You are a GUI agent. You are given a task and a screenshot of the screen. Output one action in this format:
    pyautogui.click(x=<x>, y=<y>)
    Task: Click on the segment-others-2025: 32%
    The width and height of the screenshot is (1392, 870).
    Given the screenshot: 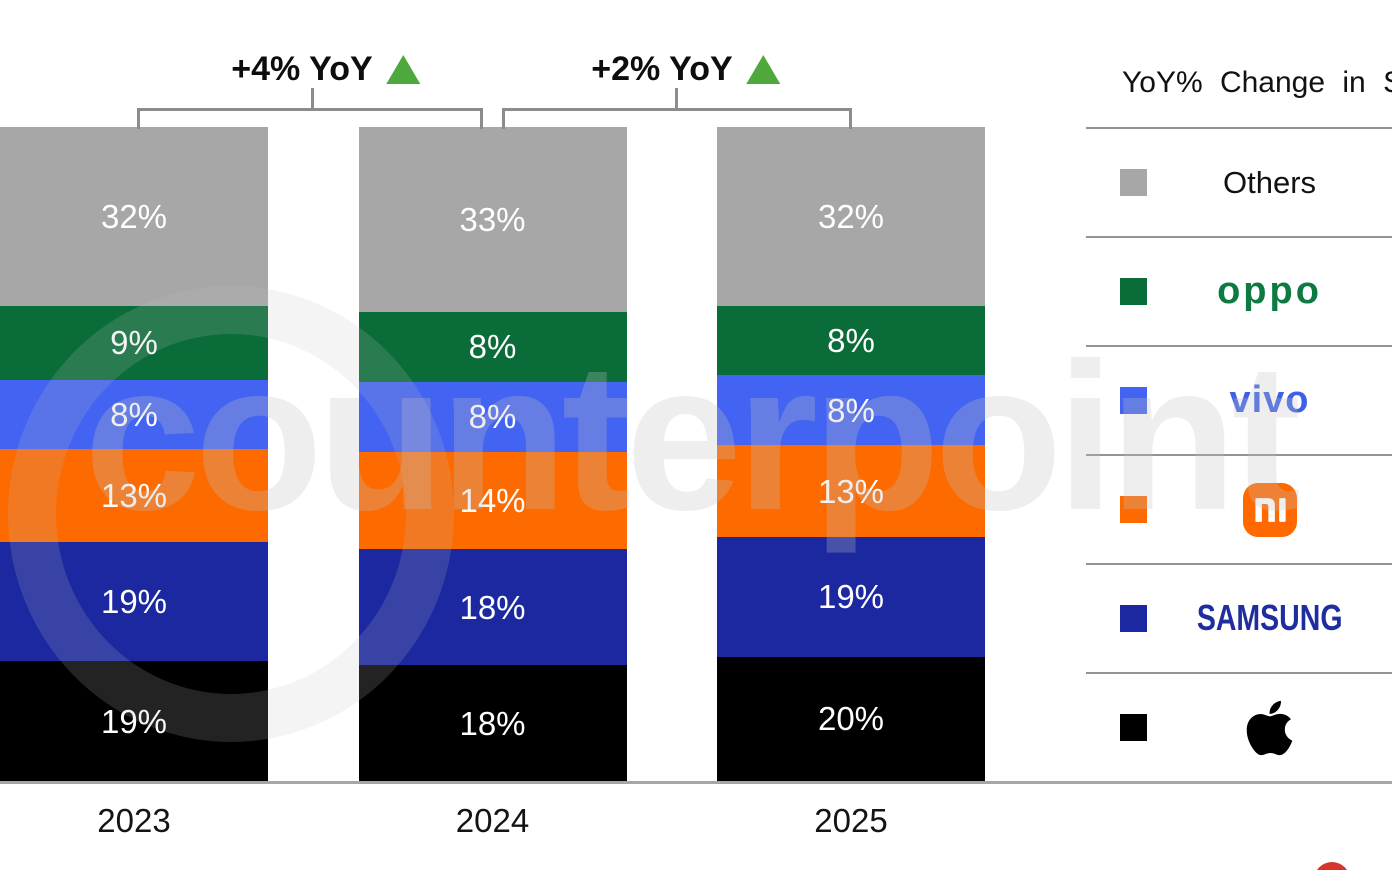 What is the action you would take?
    pyautogui.click(x=851, y=216)
    